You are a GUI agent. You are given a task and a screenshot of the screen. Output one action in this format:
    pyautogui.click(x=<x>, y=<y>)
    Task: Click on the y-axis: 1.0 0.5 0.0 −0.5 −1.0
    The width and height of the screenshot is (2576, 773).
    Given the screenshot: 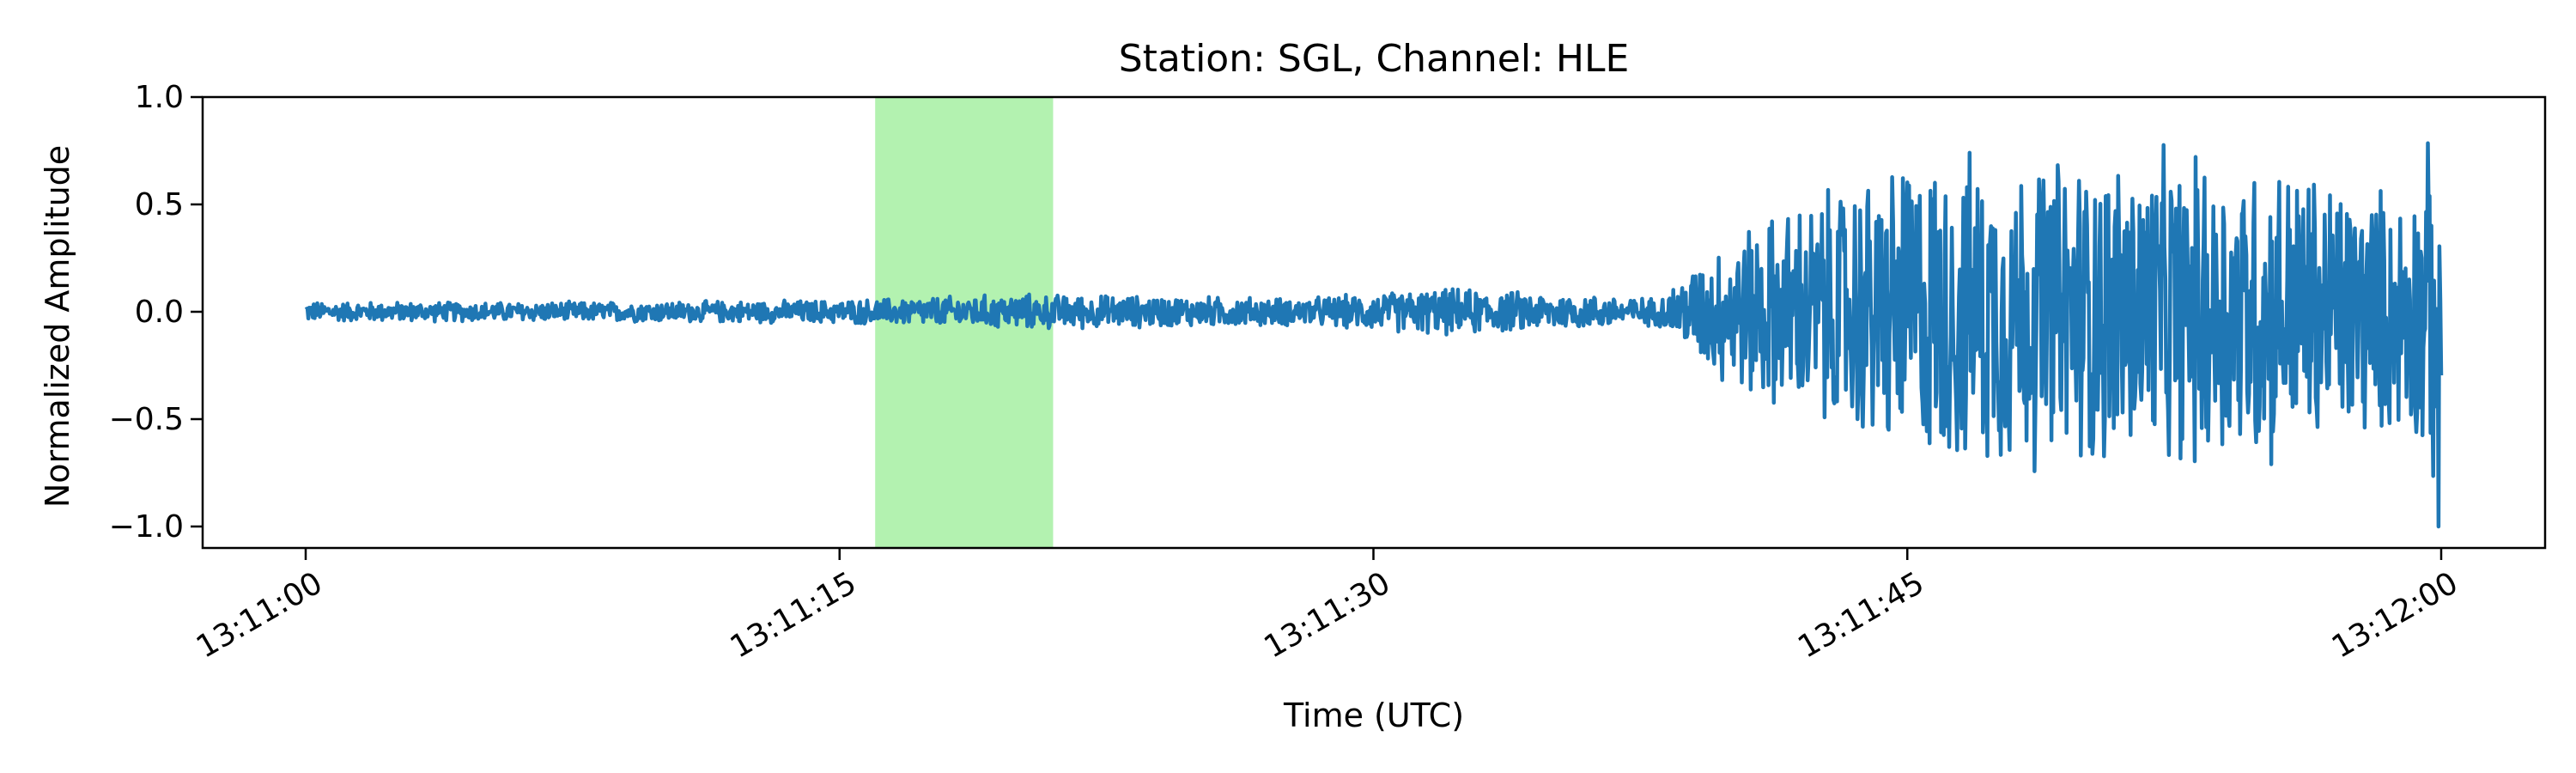 What is the action you would take?
    pyautogui.click(x=156, y=312)
    